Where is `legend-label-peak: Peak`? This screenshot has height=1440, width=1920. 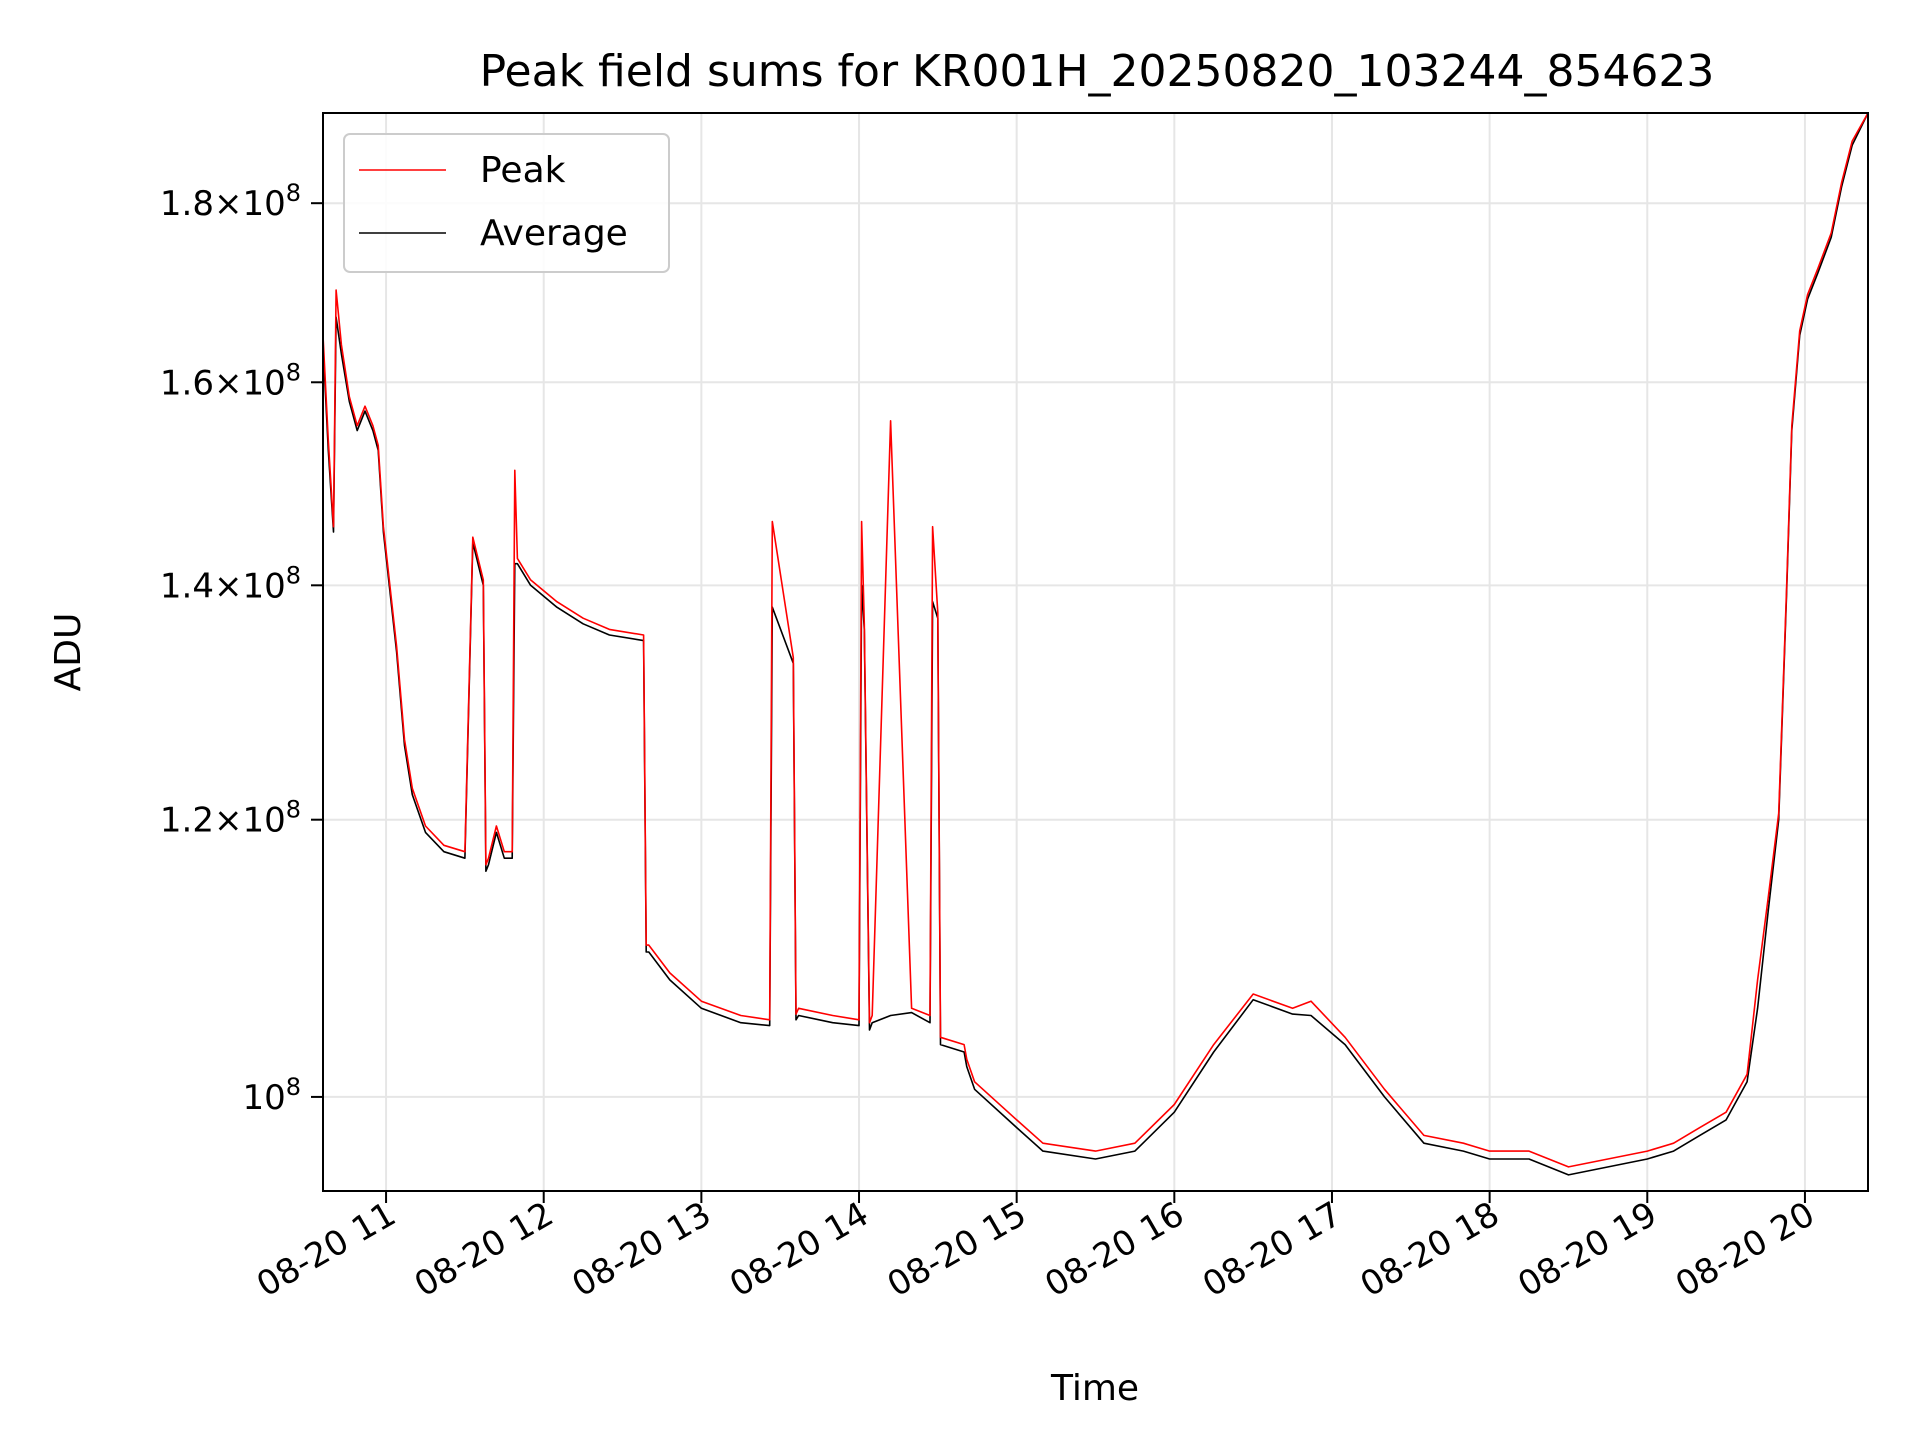
legend-label-peak: Peak is located at coordinates (523, 170).